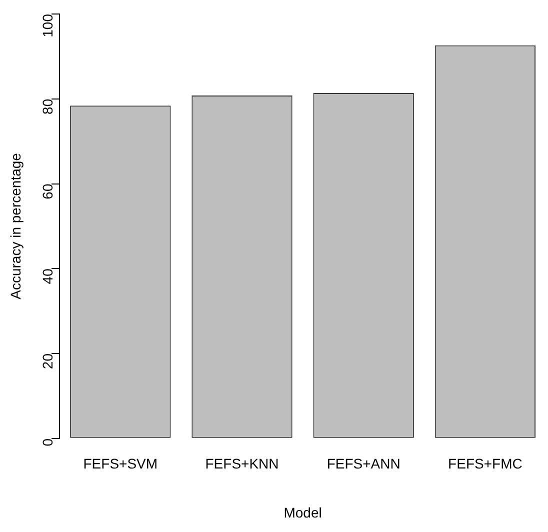 The height and width of the screenshot is (532, 548). Describe the element at coordinates (47, 442) in the screenshot. I see `y-tick-label: 0` at that location.